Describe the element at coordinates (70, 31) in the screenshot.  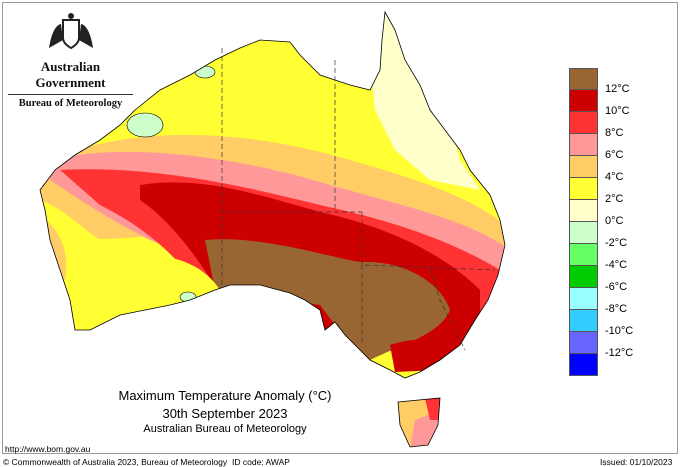
I see `coat-of-arms-icon` at that location.